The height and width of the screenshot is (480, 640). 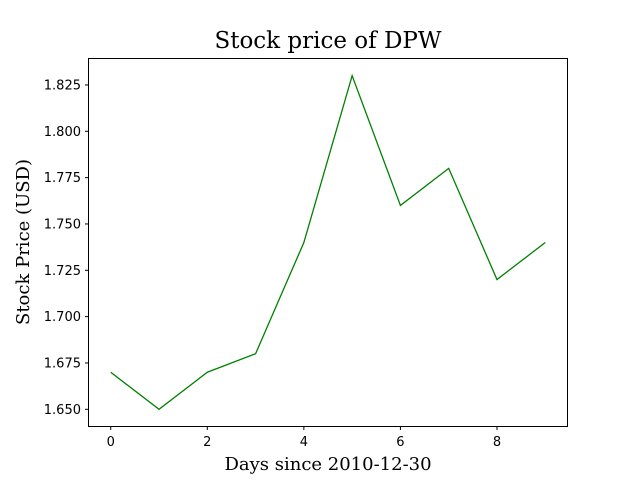 What do you see at coordinates (304, 442) in the screenshot?
I see `x-tick-label: 4` at bounding box center [304, 442].